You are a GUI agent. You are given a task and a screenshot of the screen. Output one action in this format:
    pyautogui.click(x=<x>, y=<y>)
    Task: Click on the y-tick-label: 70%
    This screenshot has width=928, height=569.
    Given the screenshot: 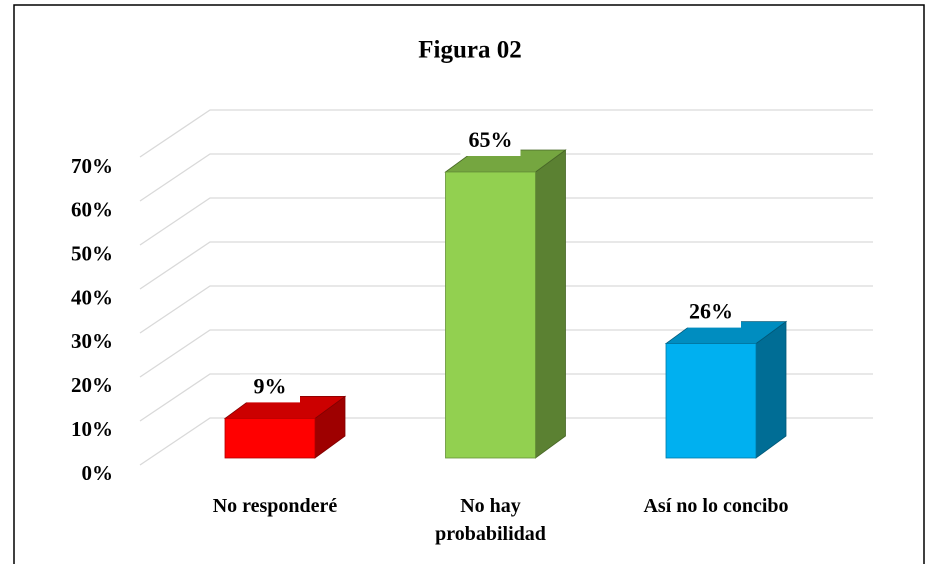 What is the action you would take?
    pyautogui.click(x=92, y=166)
    